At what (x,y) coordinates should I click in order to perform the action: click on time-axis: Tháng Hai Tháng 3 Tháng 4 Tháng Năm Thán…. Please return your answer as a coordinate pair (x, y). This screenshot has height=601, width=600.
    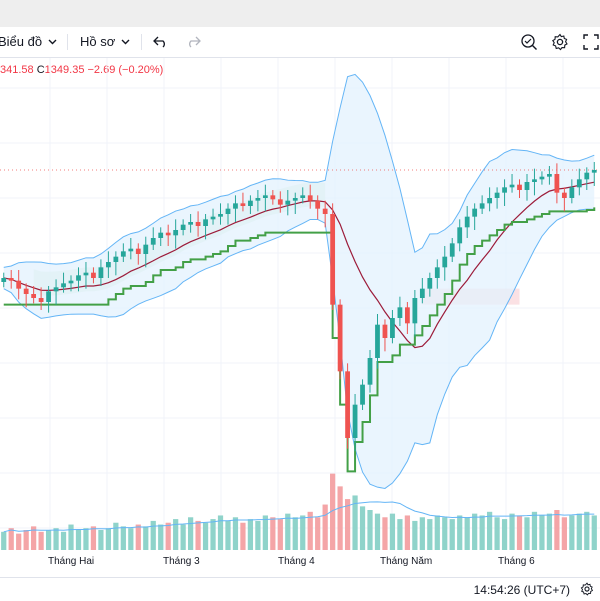
    Looking at the image, I should click on (300, 563).